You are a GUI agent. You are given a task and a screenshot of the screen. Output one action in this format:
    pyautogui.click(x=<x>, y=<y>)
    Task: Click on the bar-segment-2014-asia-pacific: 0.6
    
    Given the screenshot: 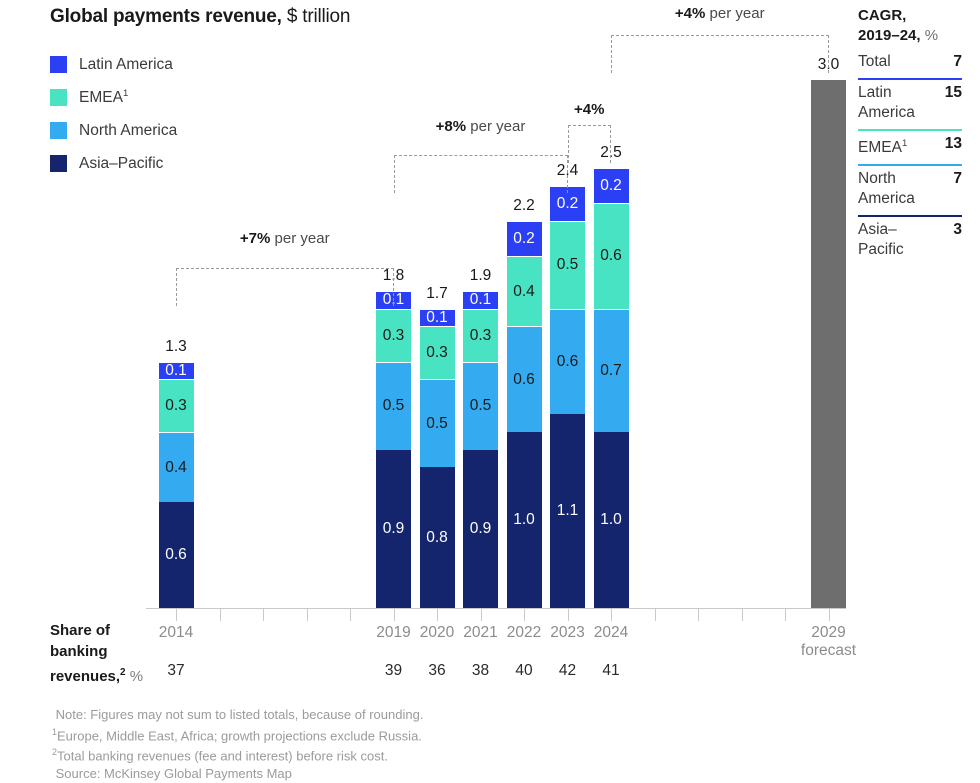 What is the action you would take?
    pyautogui.click(x=176, y=555)
    